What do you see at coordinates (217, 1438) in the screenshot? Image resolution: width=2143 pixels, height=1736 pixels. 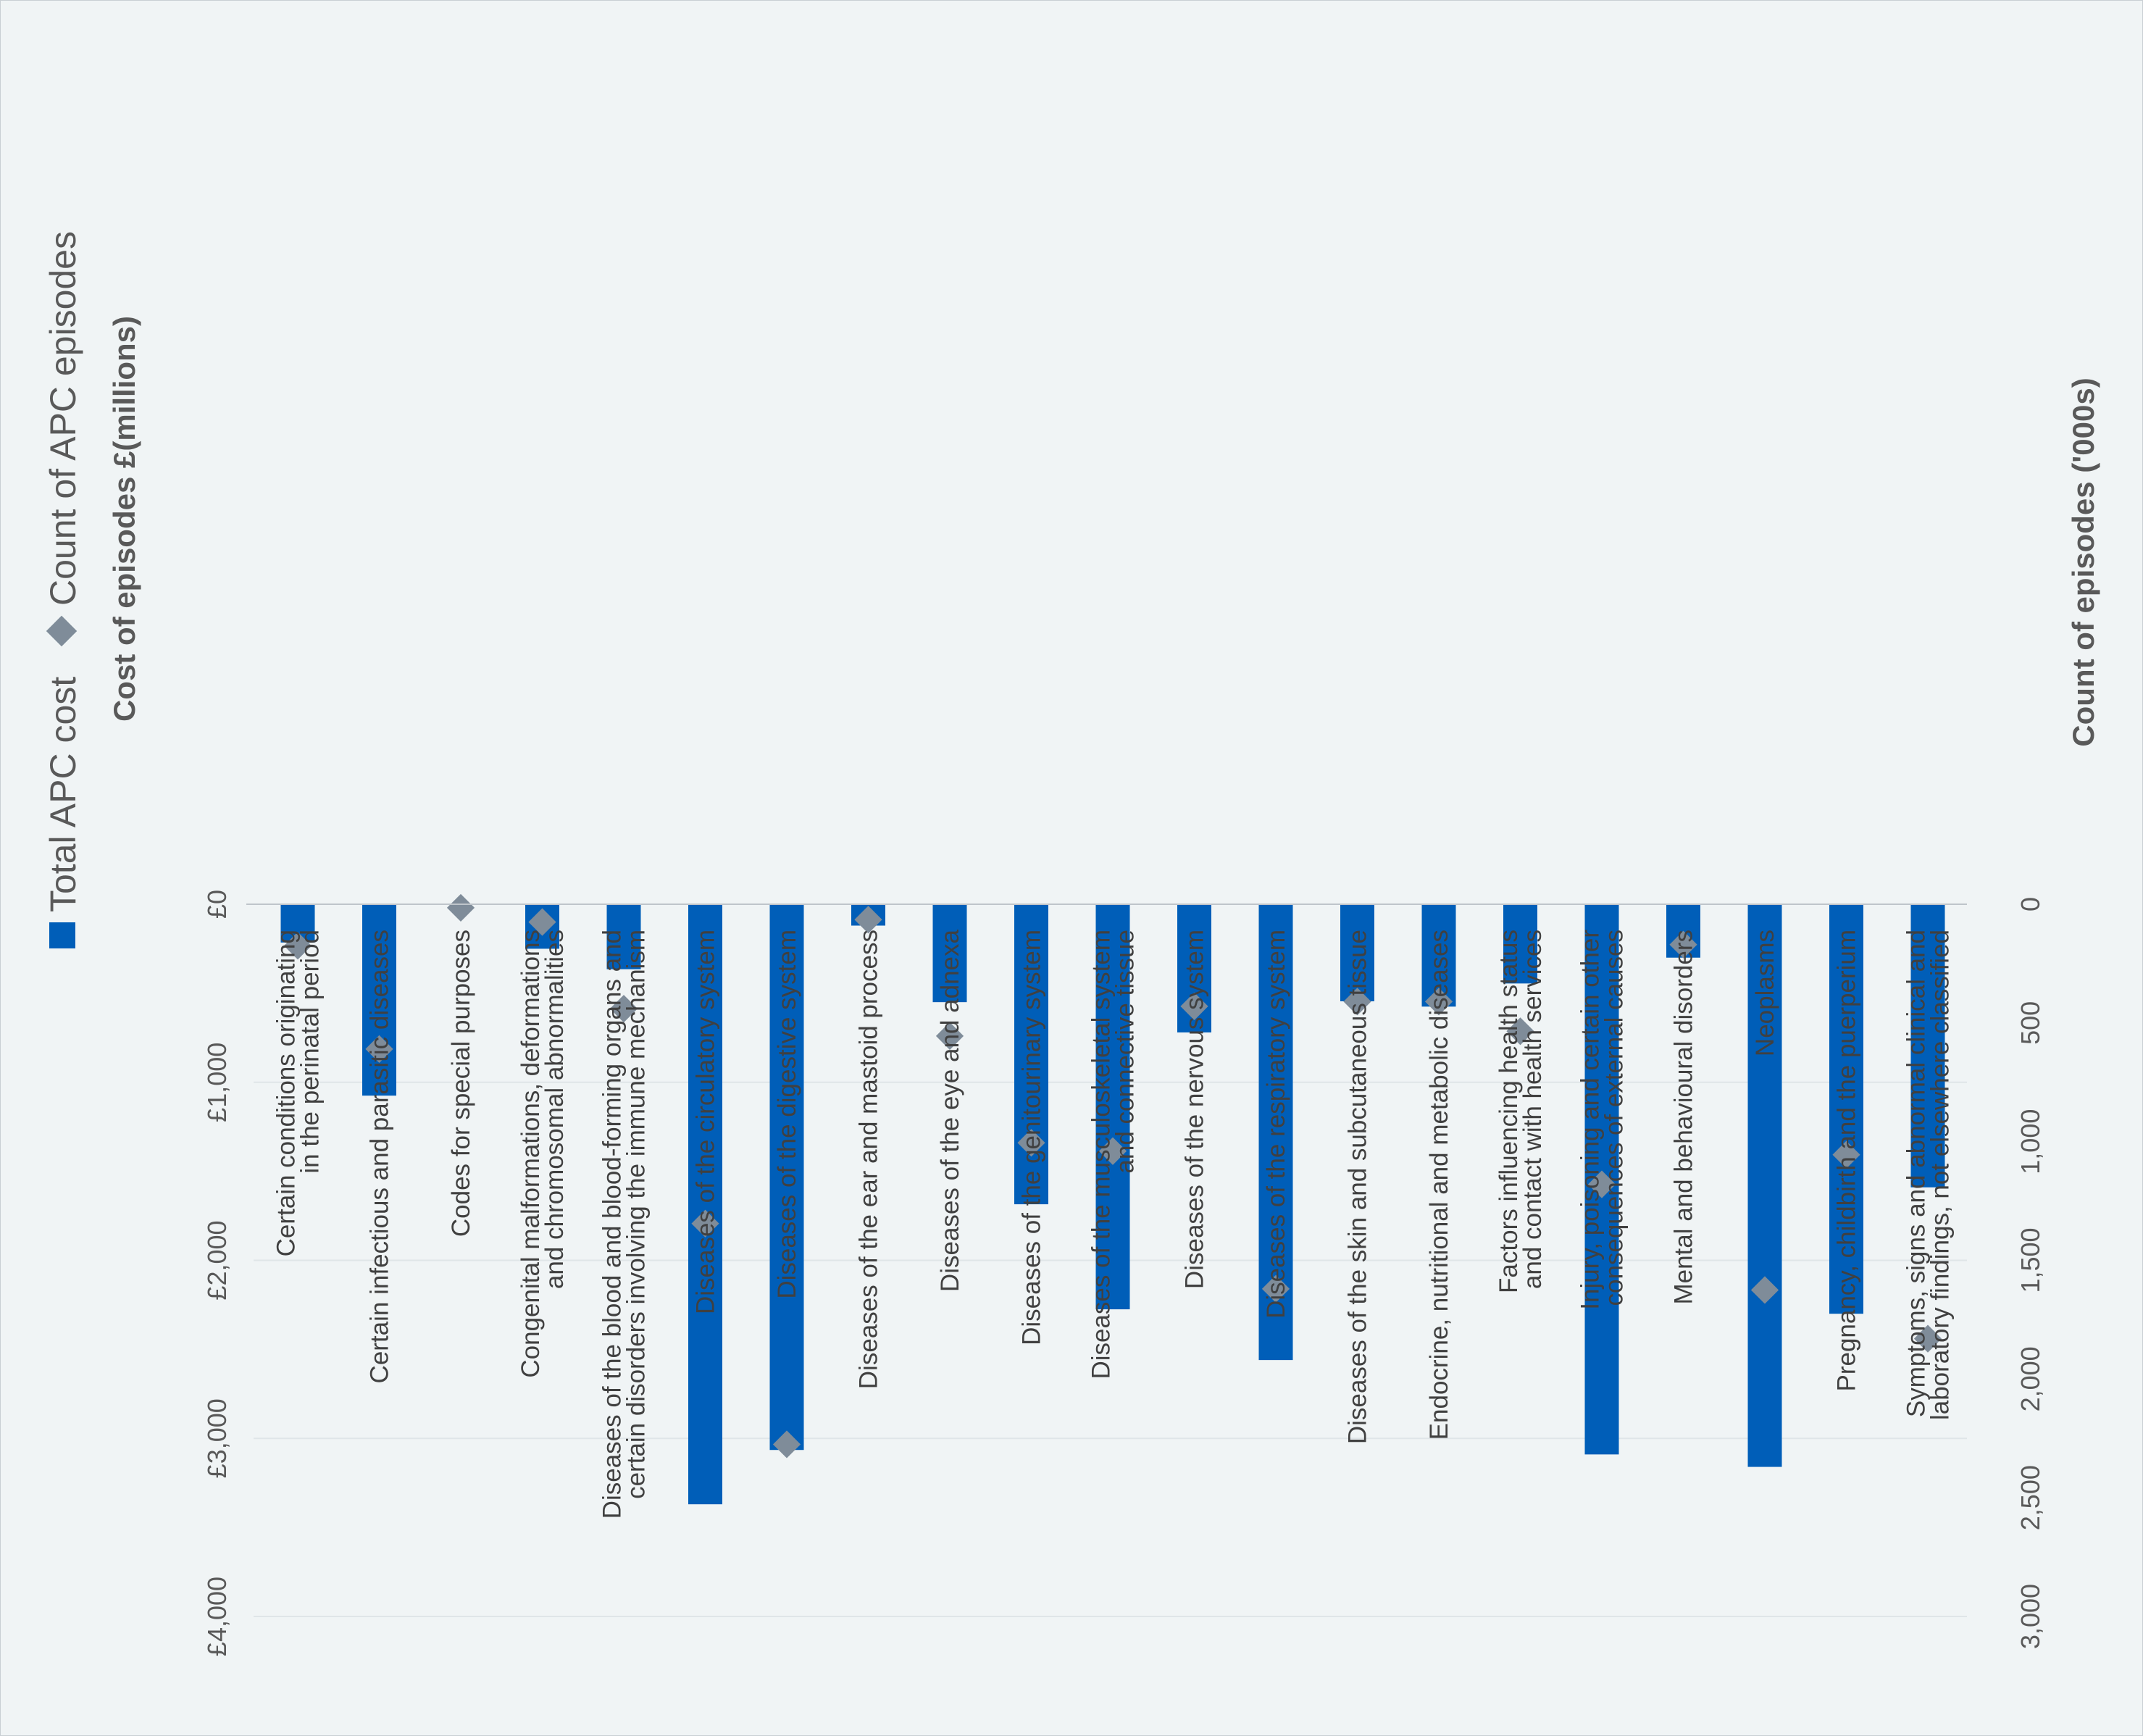 I see `y-left-tick-label: £3,000` at bounding box center [217, 1438].